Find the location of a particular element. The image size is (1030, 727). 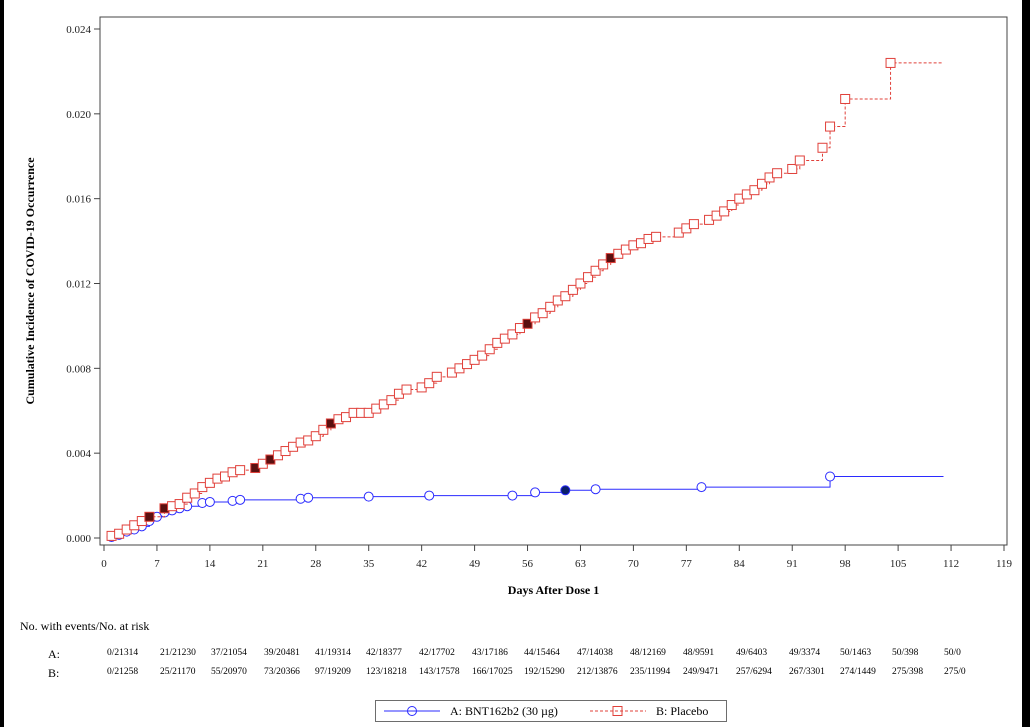

risk-cell: 50/398 is located at coordinates (905, 653).